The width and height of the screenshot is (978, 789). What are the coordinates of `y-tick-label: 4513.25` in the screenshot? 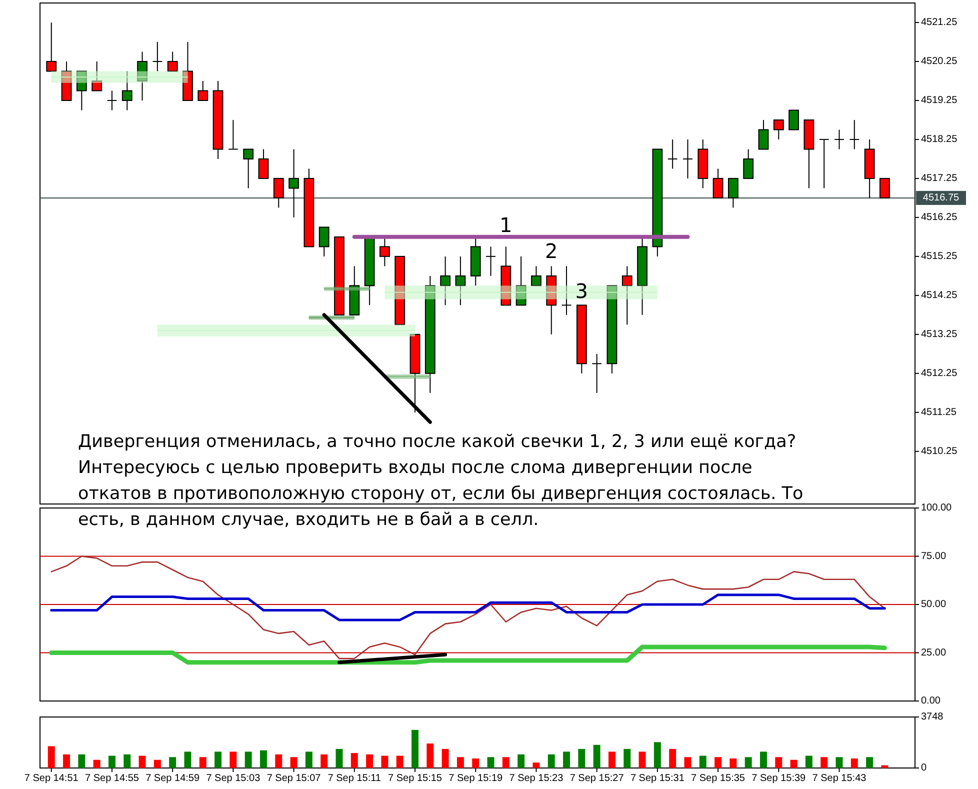 It's located at (939, 334).